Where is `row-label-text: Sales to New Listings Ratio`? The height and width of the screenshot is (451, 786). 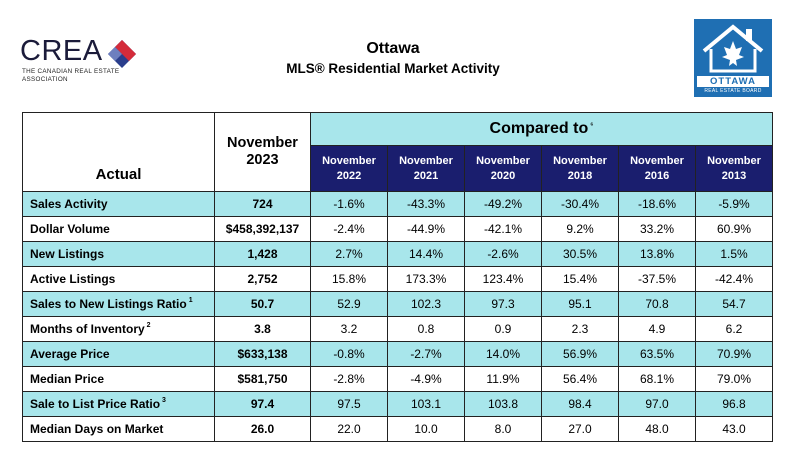 row-label-text: Sales to New Listings Ratio is located at coordinates (108, 304).